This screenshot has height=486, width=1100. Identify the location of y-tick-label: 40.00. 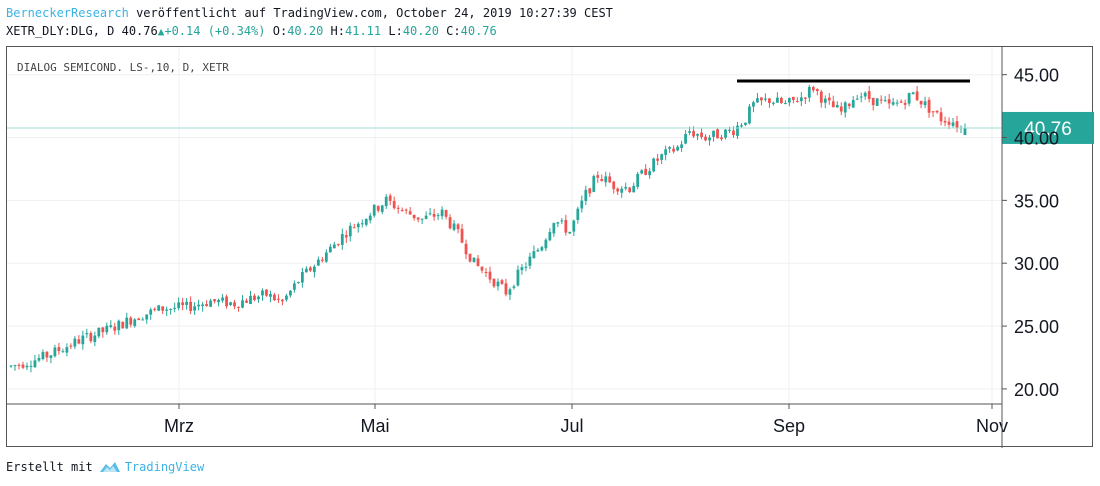
(1036, 139).